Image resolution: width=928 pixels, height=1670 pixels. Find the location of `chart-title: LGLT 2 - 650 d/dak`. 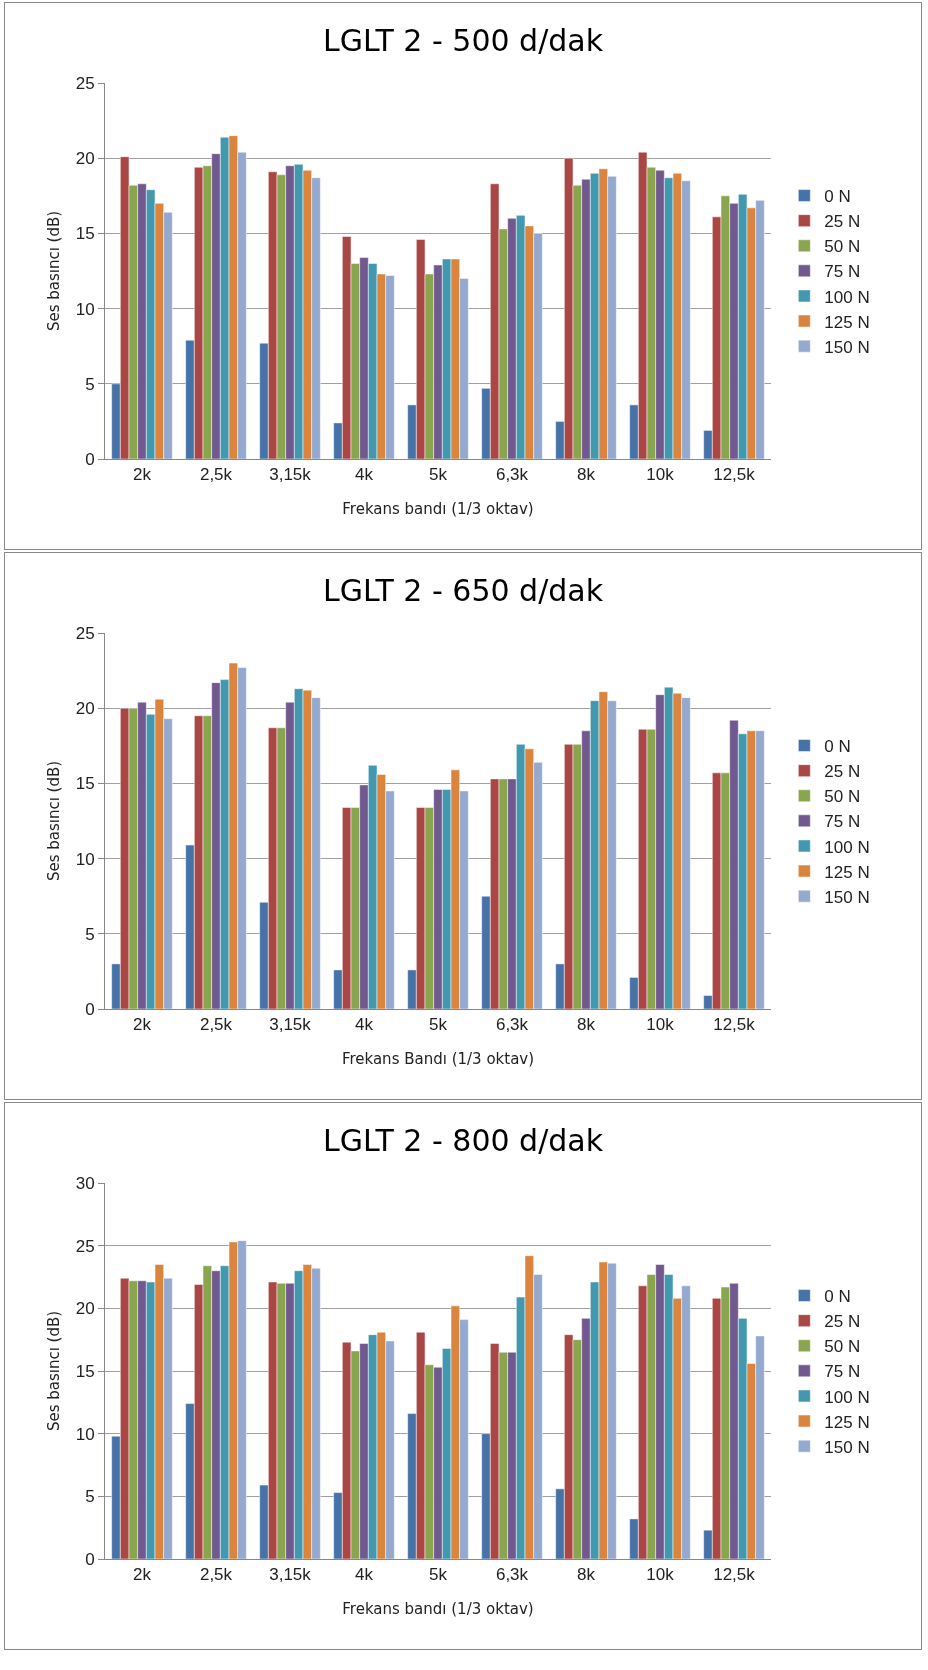

chart-title: LGLT 2 - 650 d/dak is located at coordinates (463, 591).